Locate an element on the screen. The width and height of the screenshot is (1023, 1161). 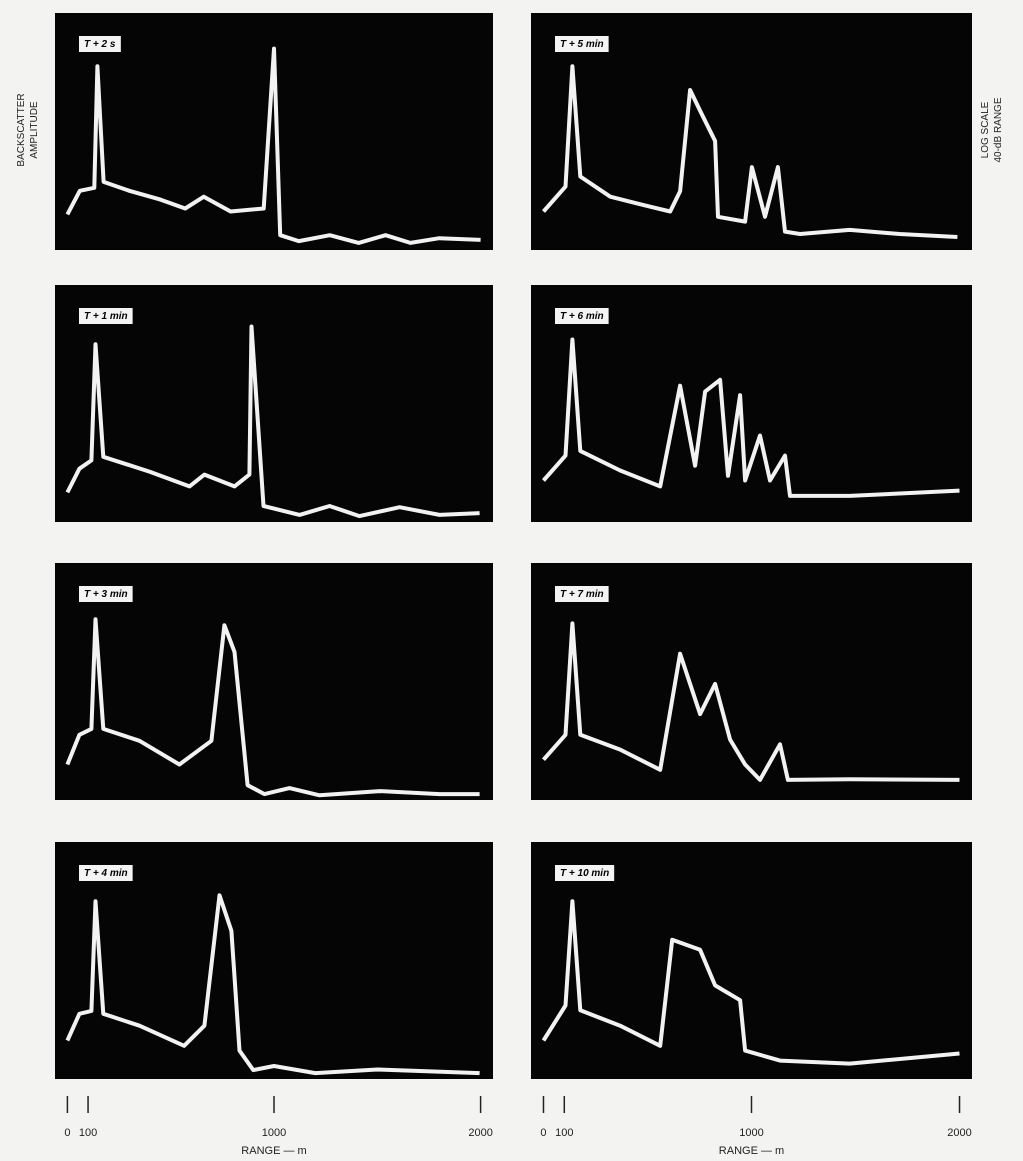
panel-title: T + 4 min is located at coordinates (106, 873).